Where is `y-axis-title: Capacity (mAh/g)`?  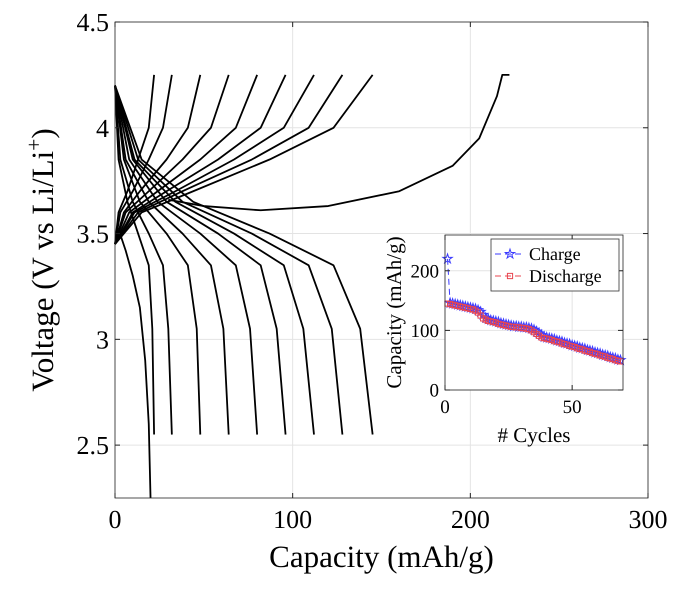 y-axis-title: Capacity (mAh/g) is located at coordinates (394, 312).